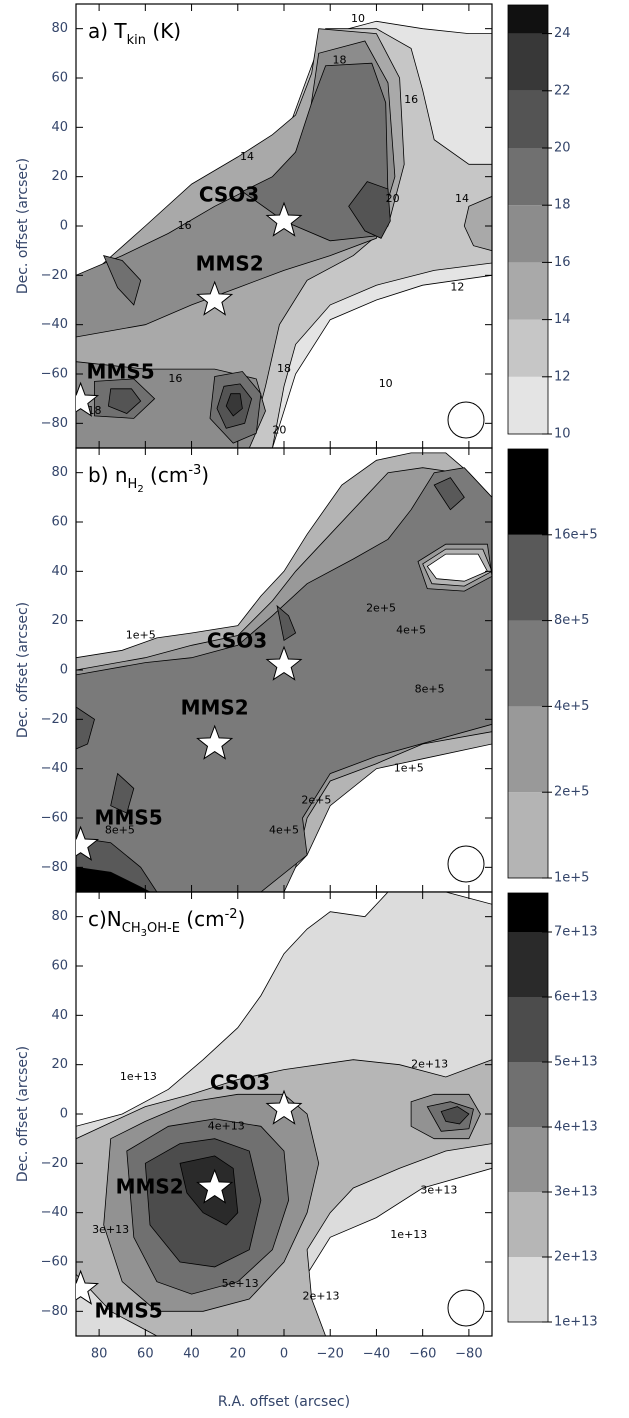 This screenshot has width=629, height=1418. I want to click on colorbar-tick-label: 4e+5, so click(571, 706).